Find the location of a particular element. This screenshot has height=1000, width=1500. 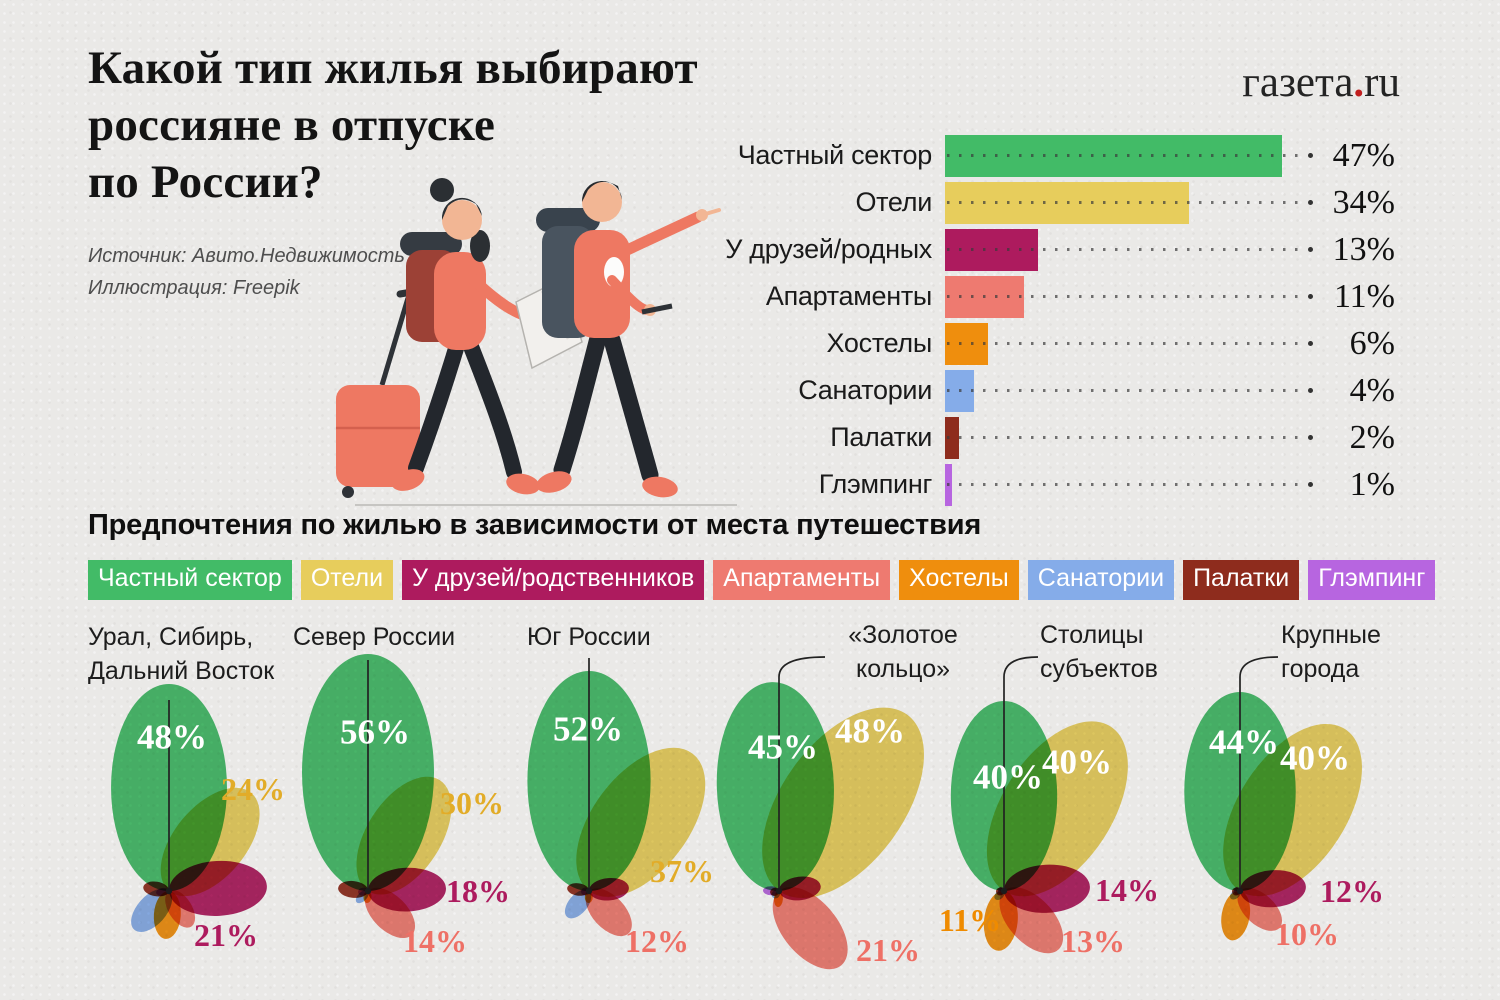

bar-row: Хостелы 6% is located at coordinates (1005, 343).